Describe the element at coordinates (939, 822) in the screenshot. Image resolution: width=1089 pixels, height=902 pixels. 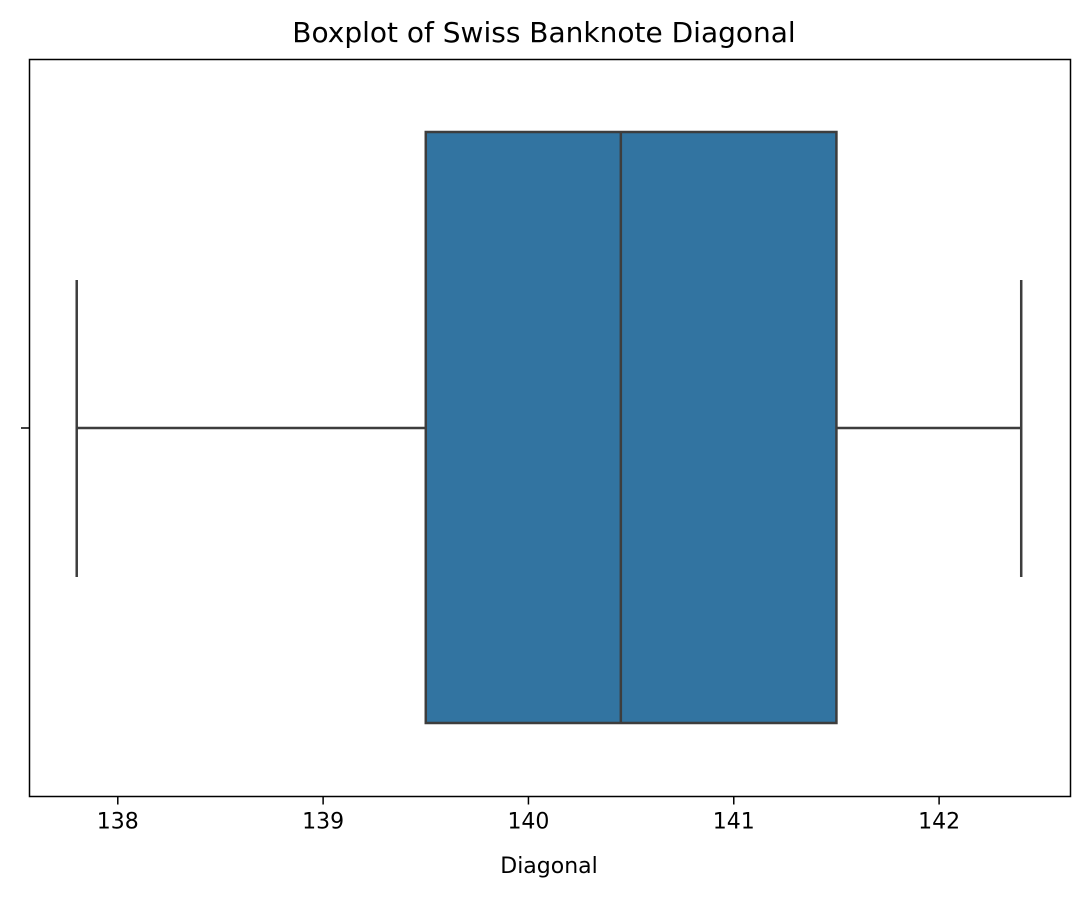
I see `x-tick-label: 142` at that location.